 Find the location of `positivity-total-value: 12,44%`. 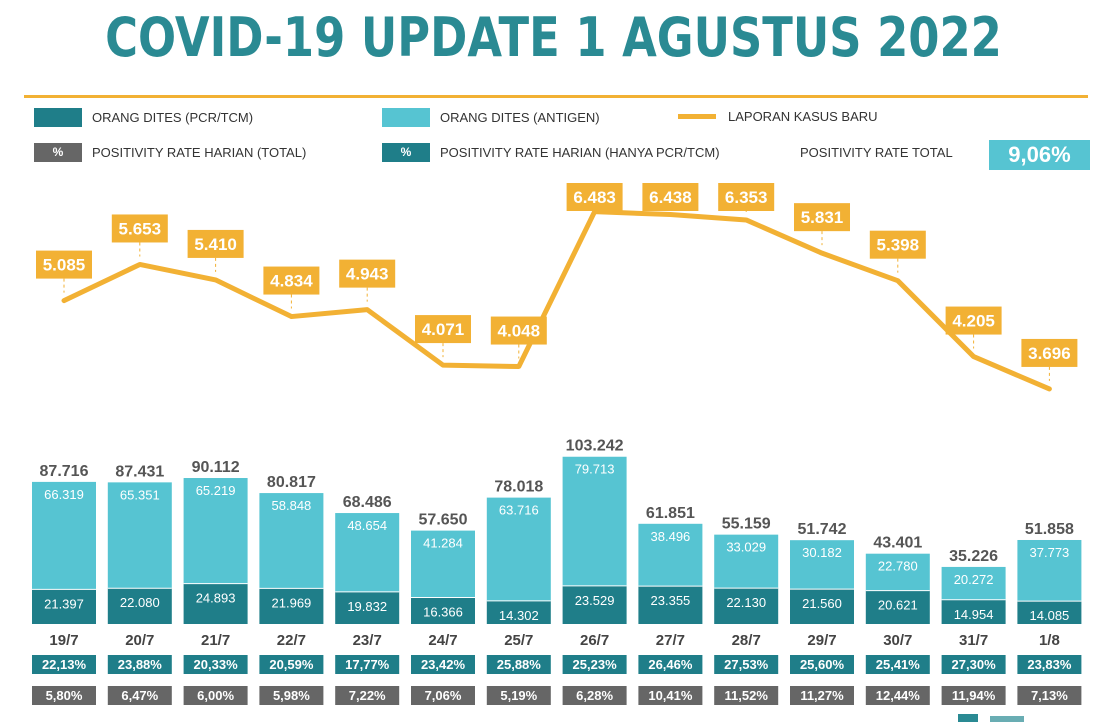

positivity-total-value: 12,44% is located at coordinates (898, 695).